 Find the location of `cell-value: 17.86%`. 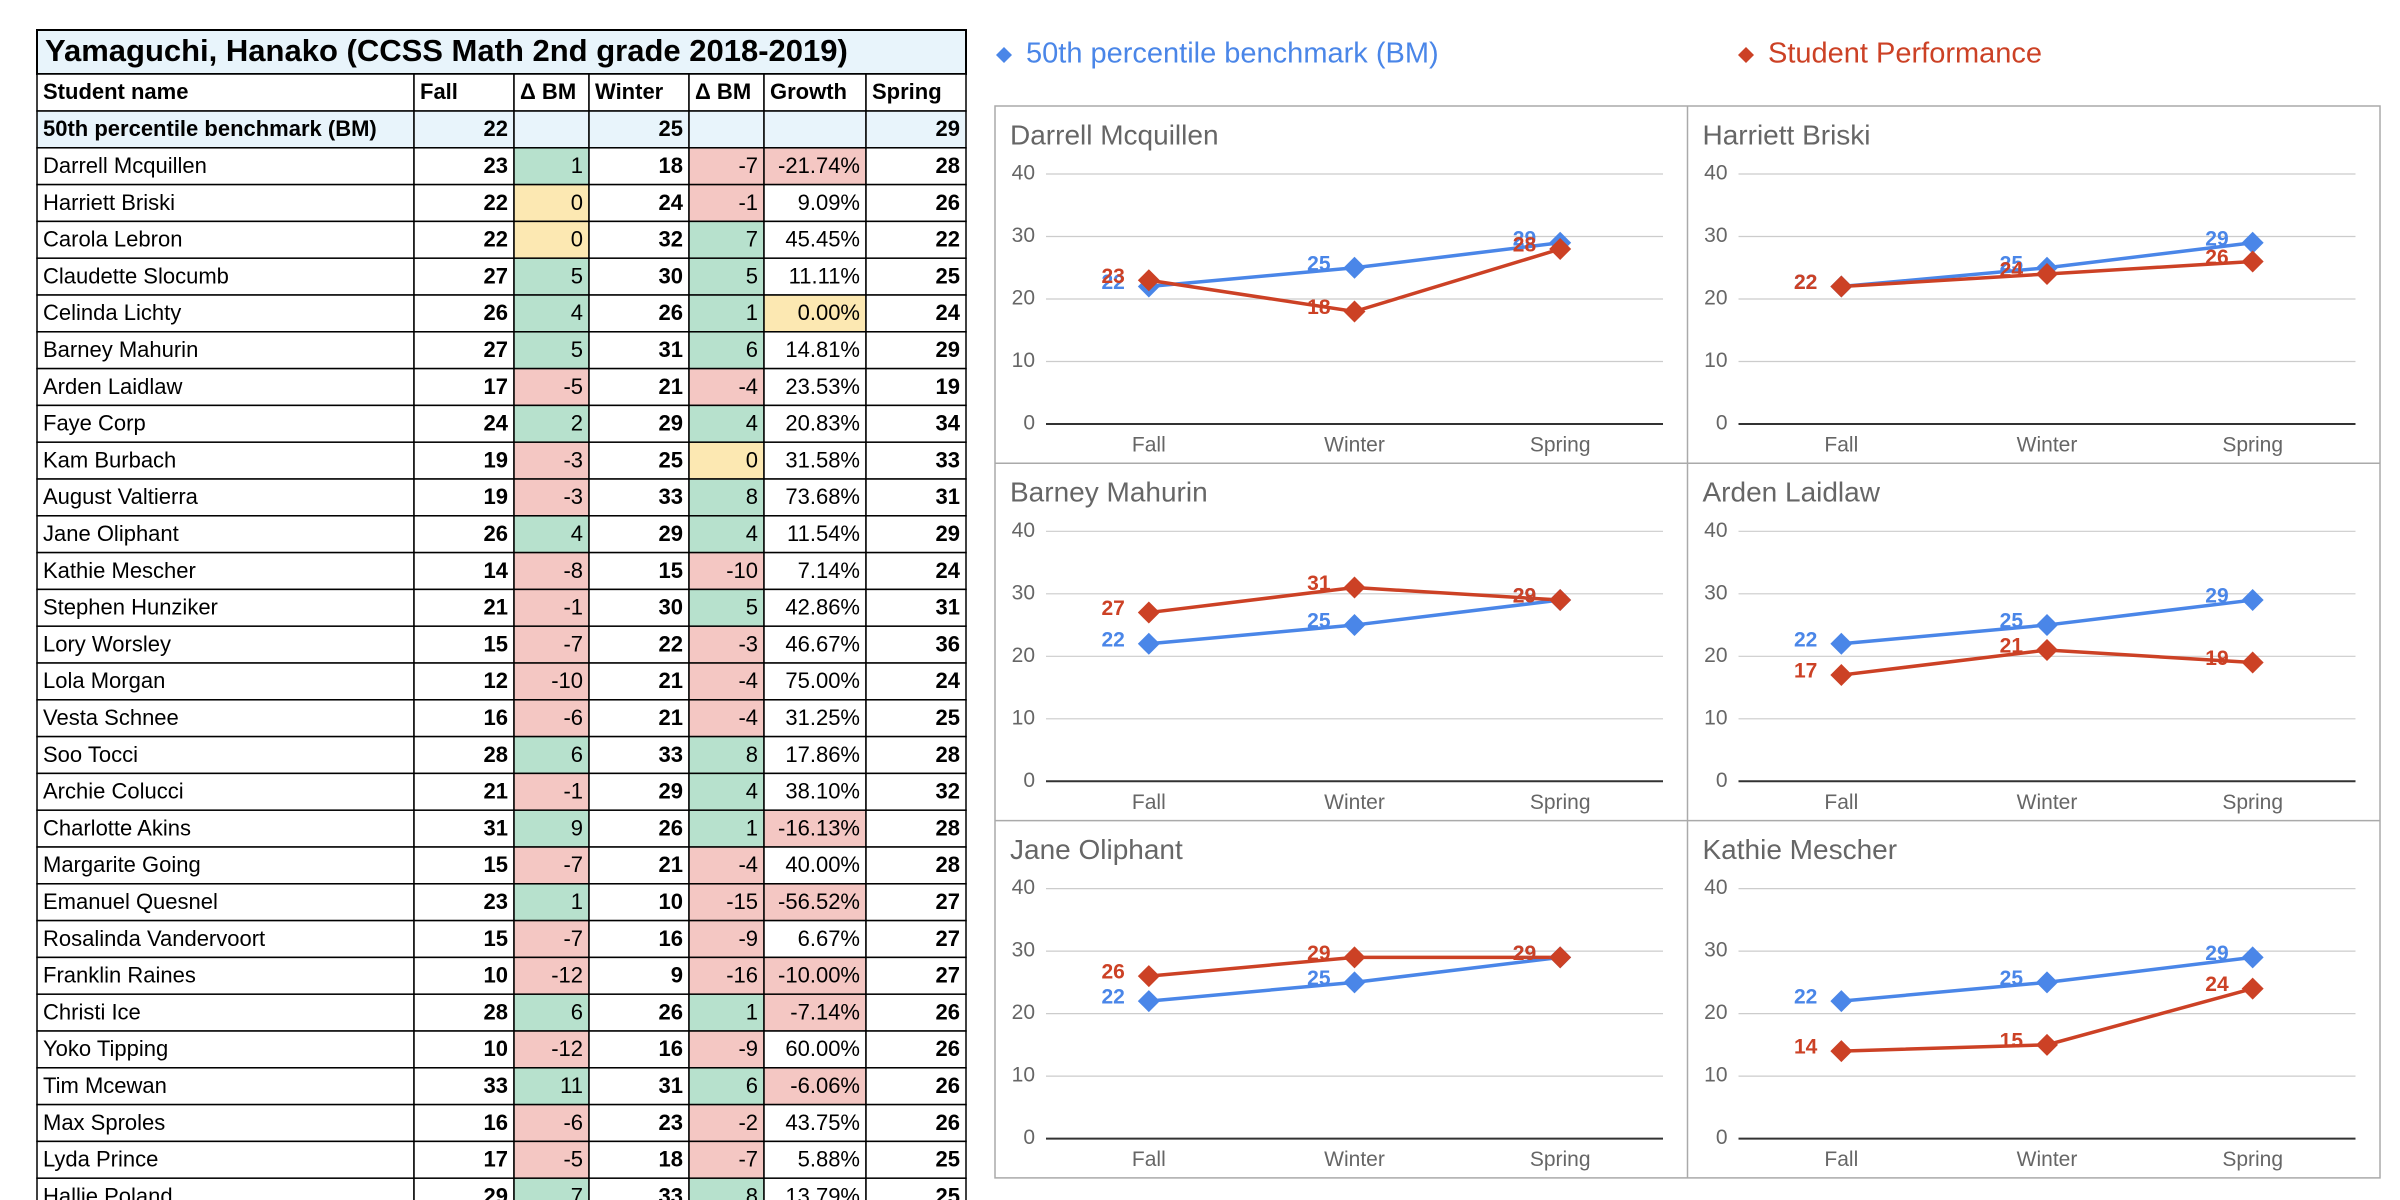

cell-value: 17.86% is located at coordinates (822, 754).